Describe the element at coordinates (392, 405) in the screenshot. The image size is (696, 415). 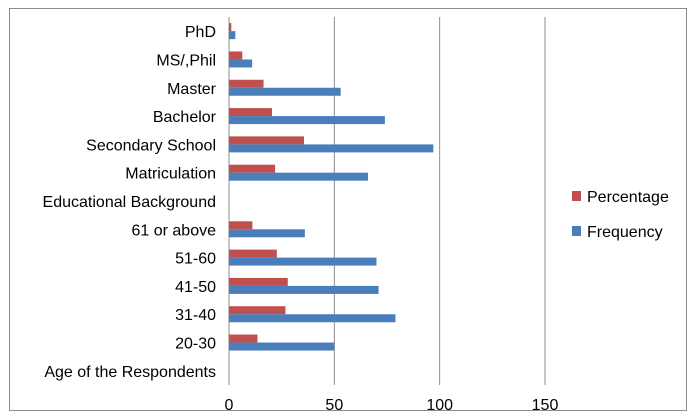
I see `x-axis-tick-labels: 0 50 100 150` at that location.